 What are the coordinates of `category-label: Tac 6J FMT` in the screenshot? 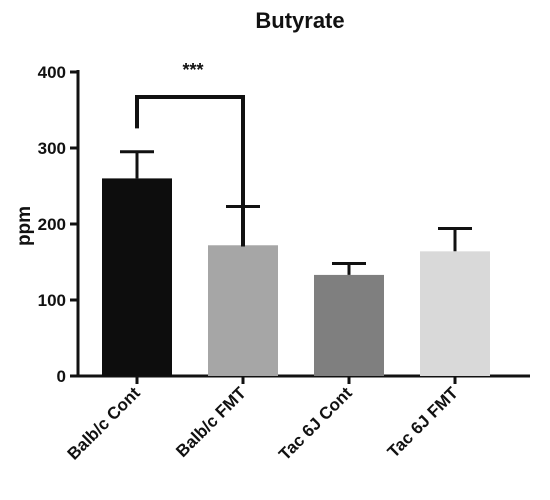 It's located at (423, 422).